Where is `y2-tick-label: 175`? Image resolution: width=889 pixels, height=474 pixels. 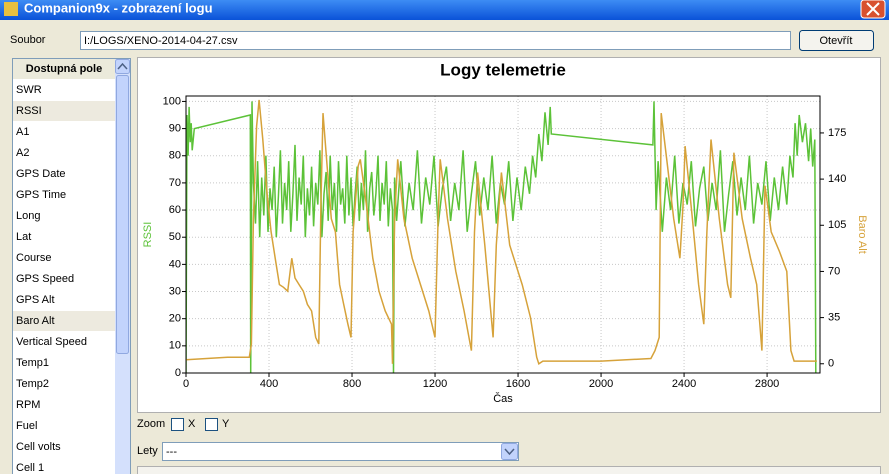 y2-tick-label: 175 is located at coordinates (837, 133).